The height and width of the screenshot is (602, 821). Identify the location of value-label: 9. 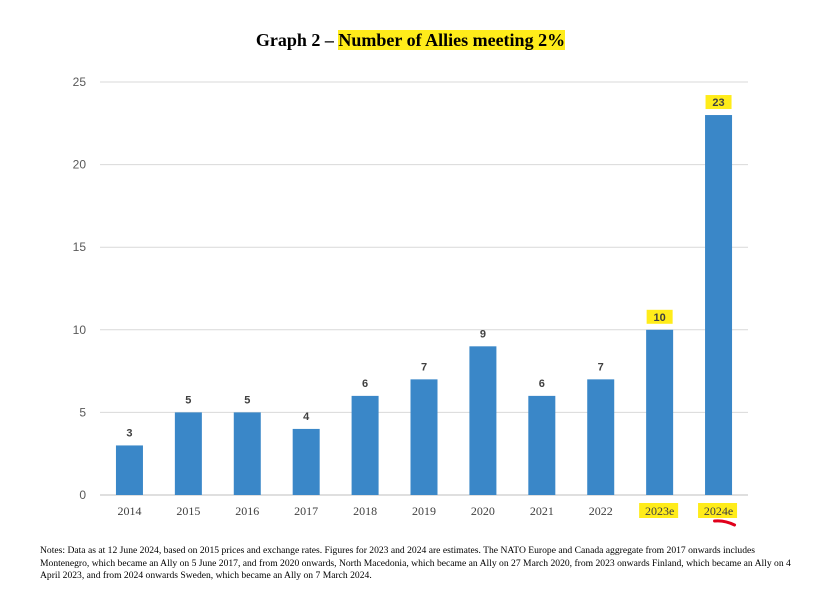
(483, 334).